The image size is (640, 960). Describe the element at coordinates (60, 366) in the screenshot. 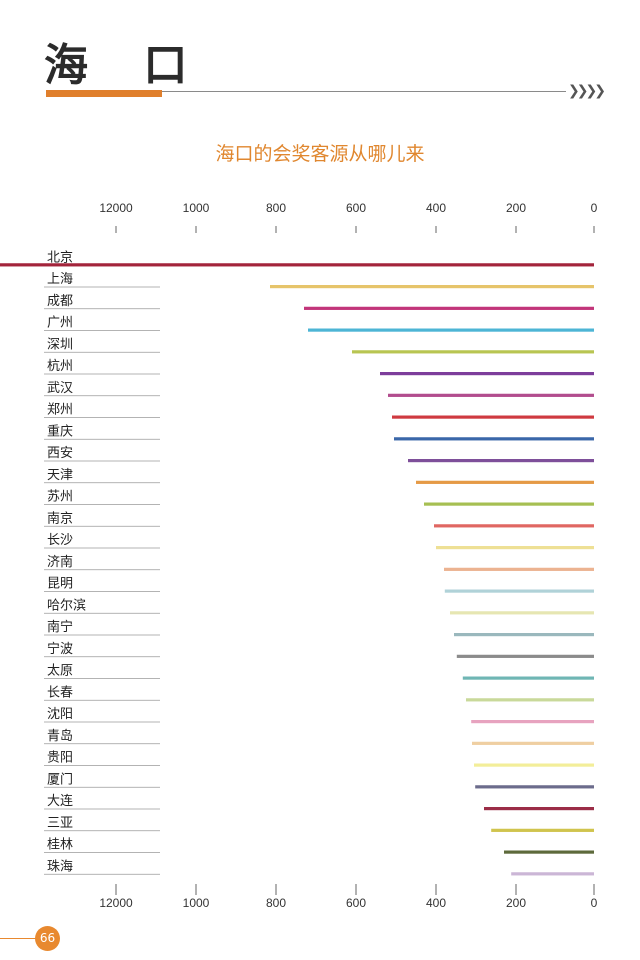

I see `category-label: 杭州` at that location.